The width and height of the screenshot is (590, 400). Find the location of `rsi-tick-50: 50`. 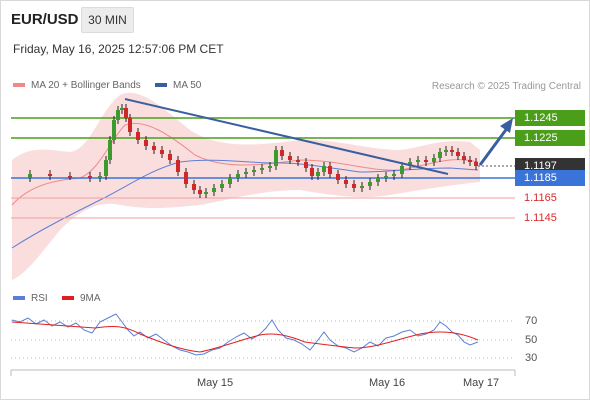

rsi-tick-50: 50 is located at coordinates (531, 340).